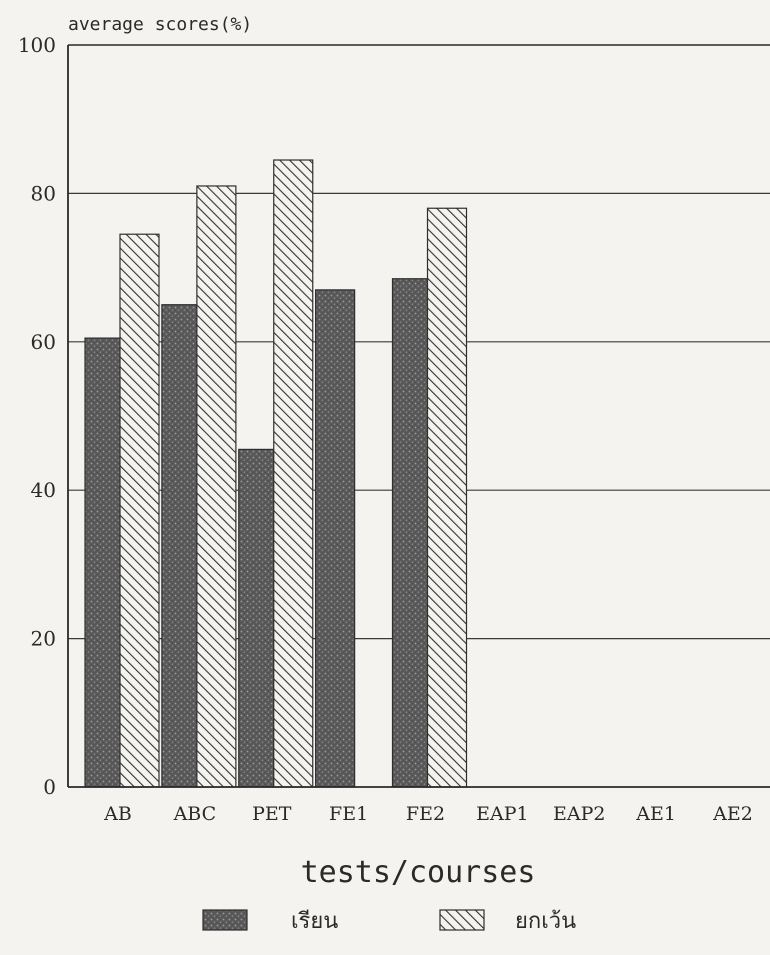 The image size is (770, 955). What do you see at coordinates (49, 787) in the screenshot?
I see `y-tick-label: 0` at bounding box center [49, 787].